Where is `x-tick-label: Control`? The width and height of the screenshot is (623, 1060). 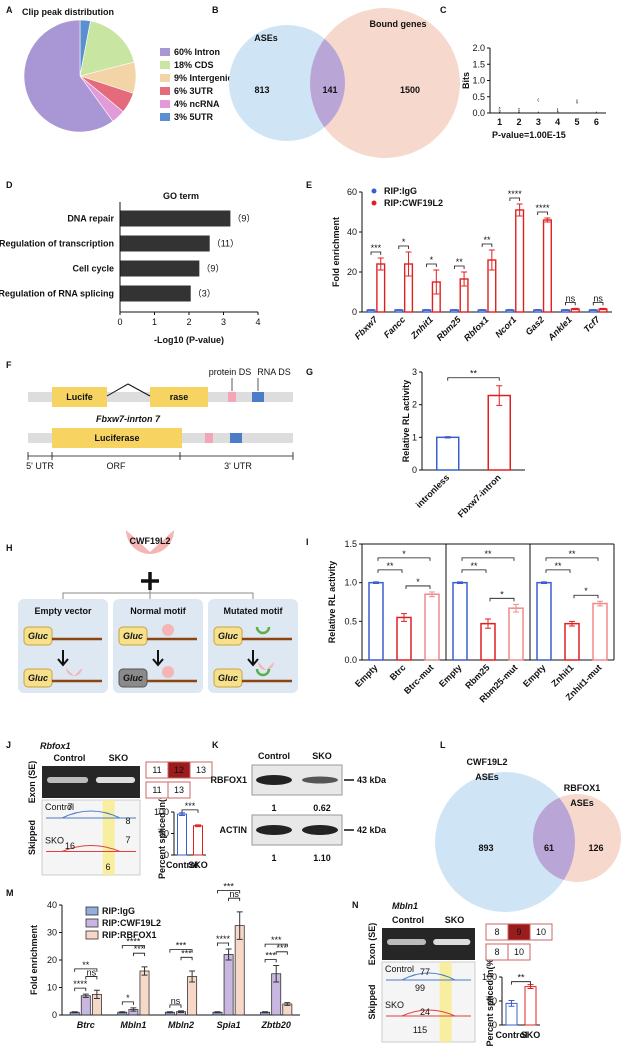
x-tick-label: Control is located at coordinates (512, 1035).